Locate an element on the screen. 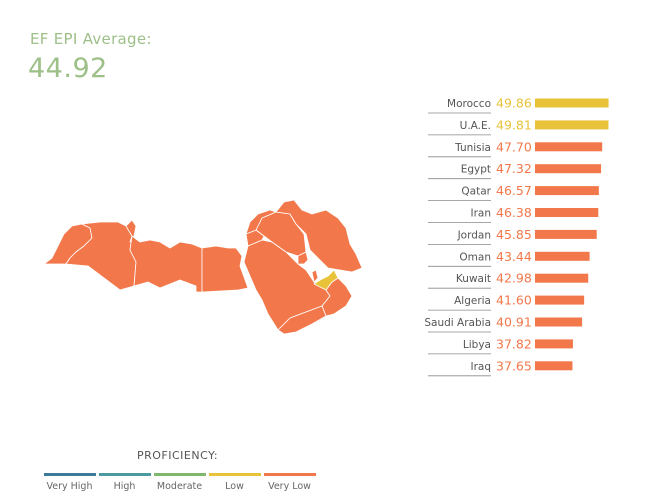  score-label: 46.57 is located at coordinates (514, 190).